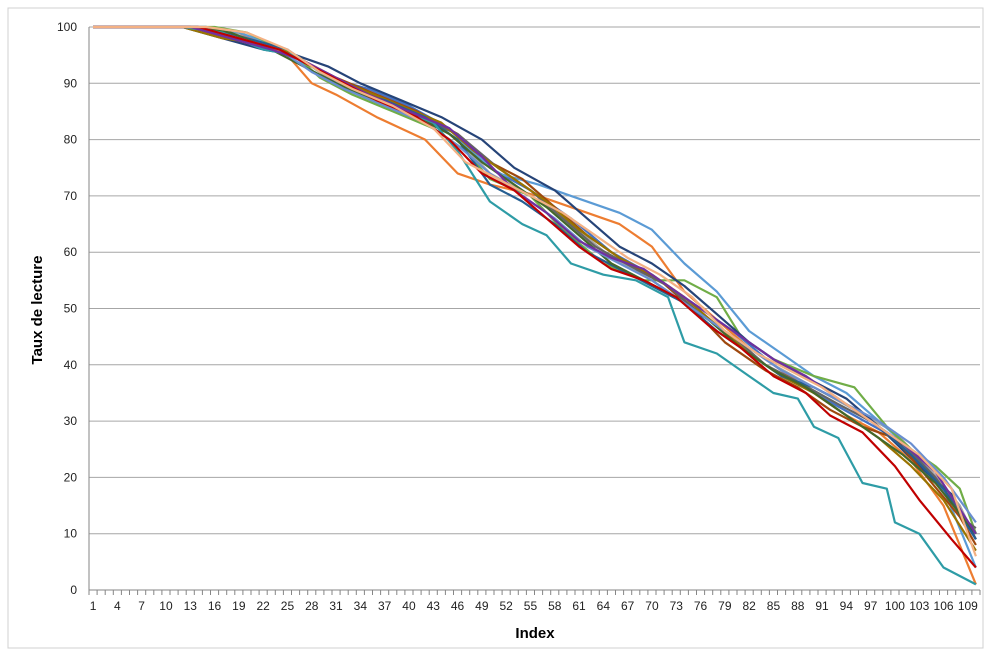 This screenshot has height=655, width=987. Describe the element at coordinates (701, 606) in the screenshot. I see `x-tick-label: 76` at that location.